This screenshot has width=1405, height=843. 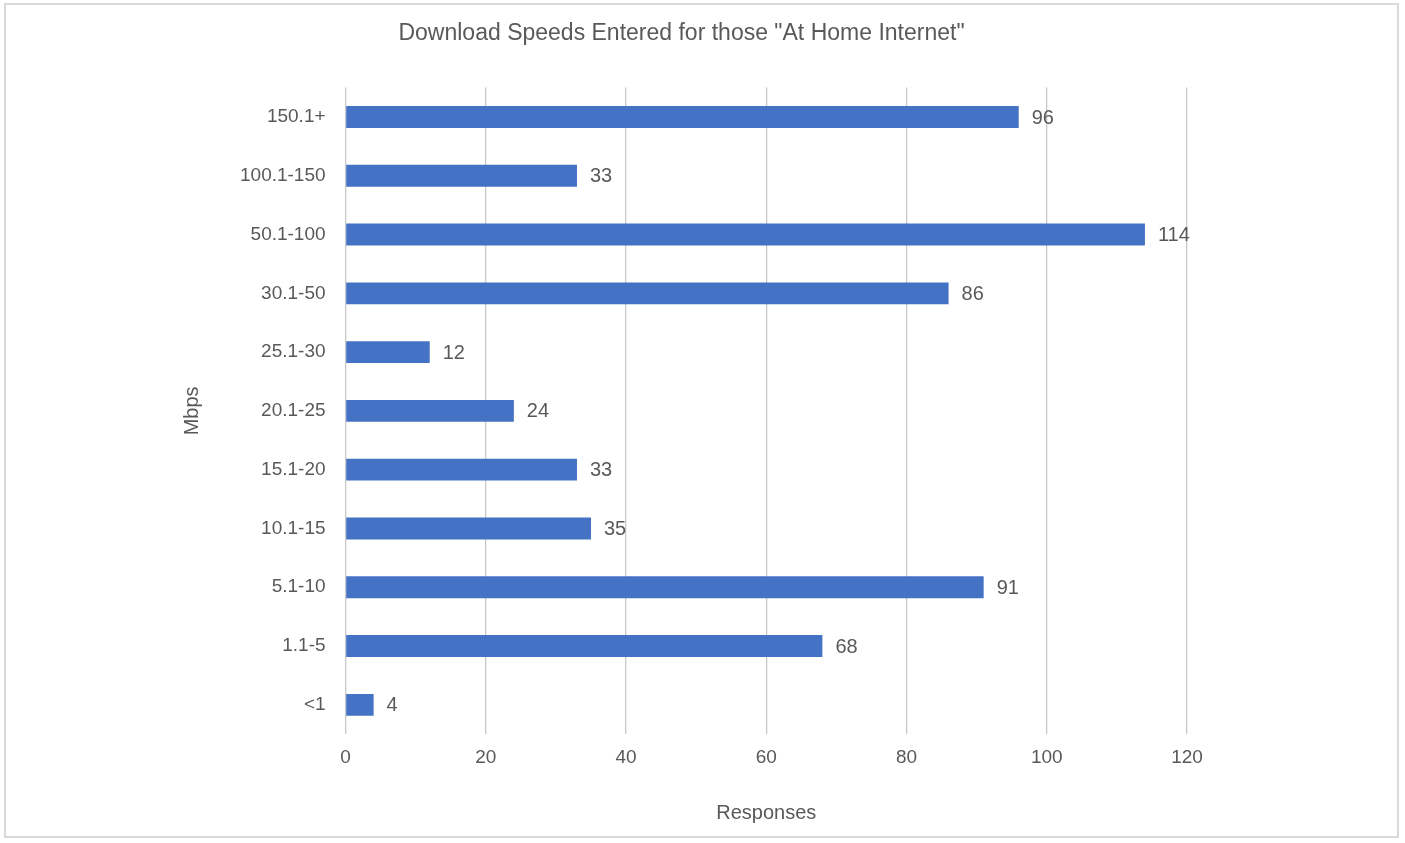 I want to click on x-tick-label: 20, so click(x=486, y=756).